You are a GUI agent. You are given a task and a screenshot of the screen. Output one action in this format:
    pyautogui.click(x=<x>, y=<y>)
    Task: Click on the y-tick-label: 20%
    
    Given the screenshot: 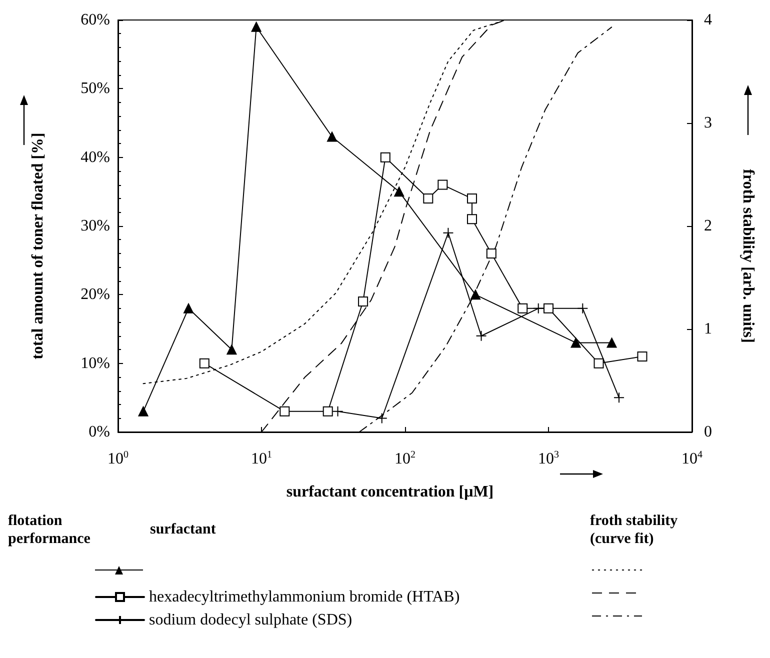 What is the action you would take?
    pyautogui.click(x=95, y=295)
    